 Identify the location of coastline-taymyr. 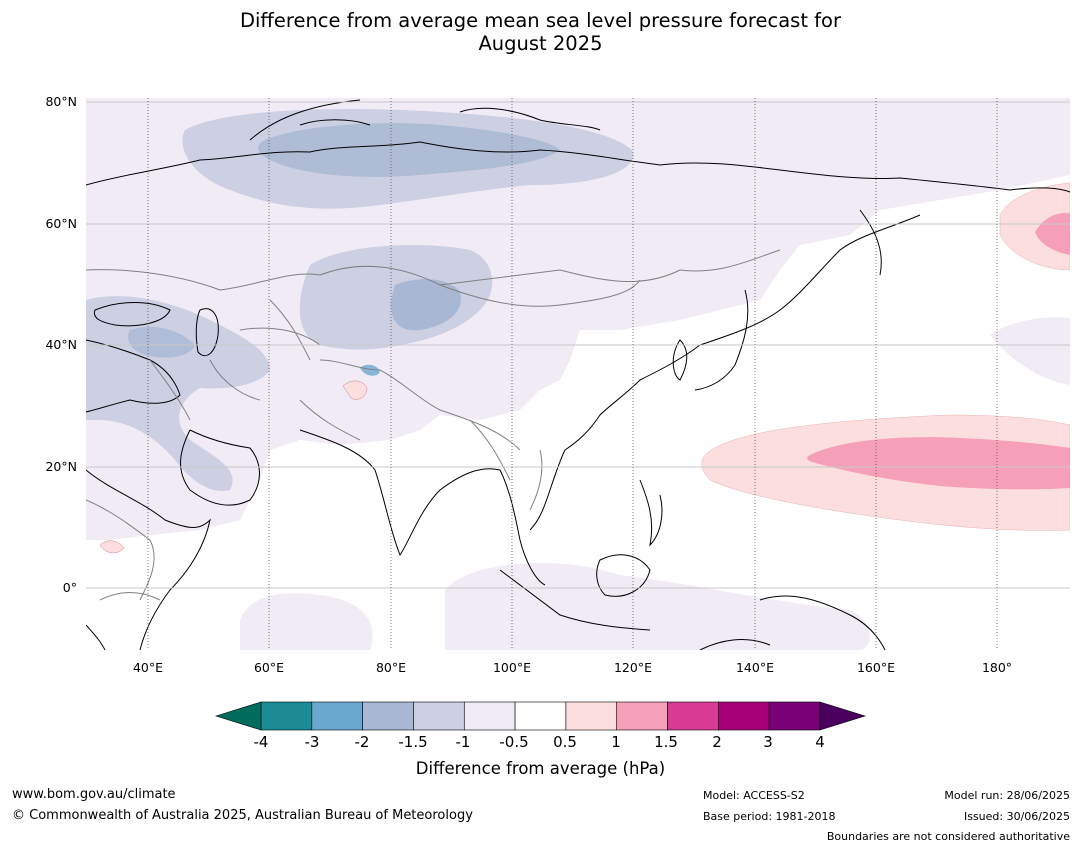
(530, 119).